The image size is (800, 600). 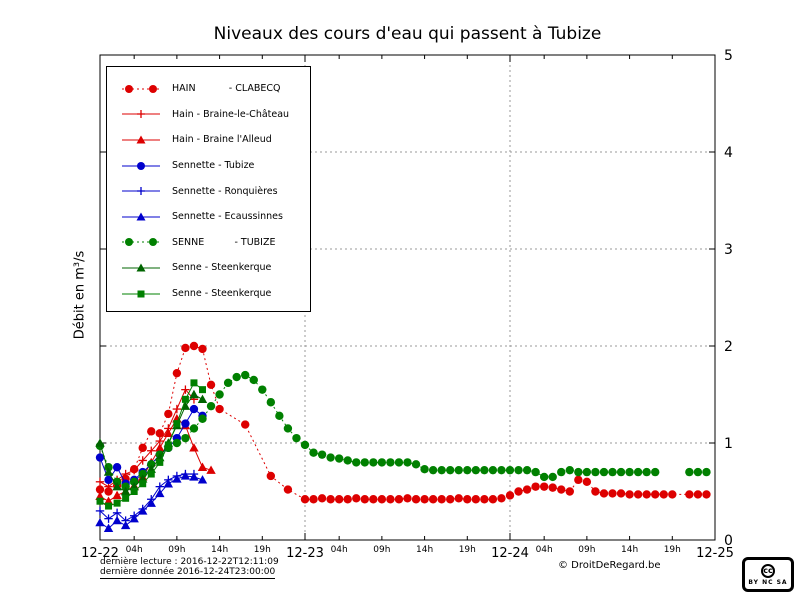 What do you see at coordinates (728, 541) in the screenshot?
I see `svg-text: 0` at bounding box center [728, 541].